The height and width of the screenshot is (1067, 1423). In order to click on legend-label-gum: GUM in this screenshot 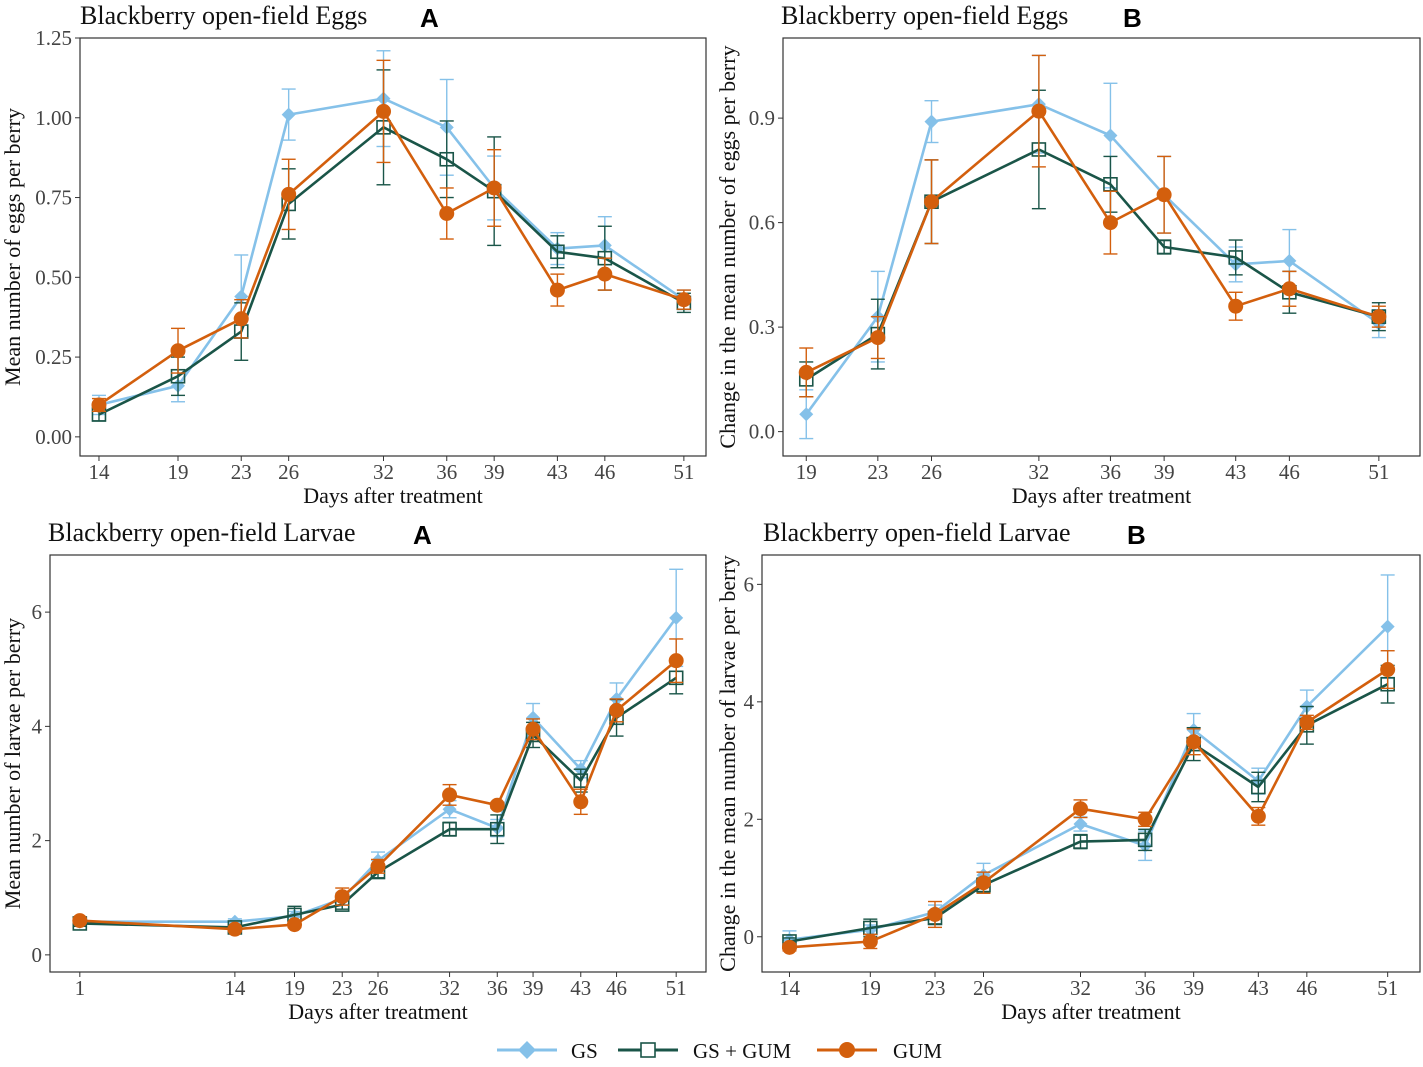, I will do `click(917, 1051)`.